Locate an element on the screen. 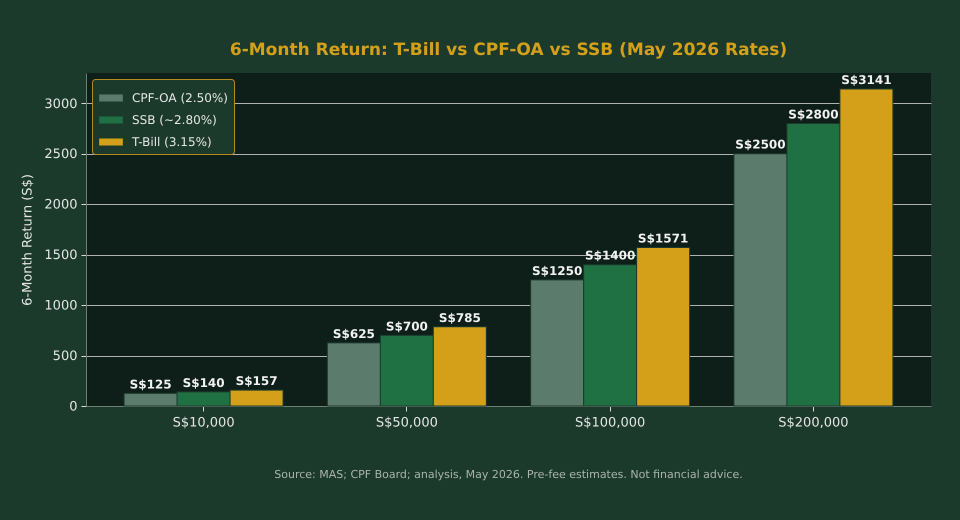  data-label: S$1250 is located at coordinates (557, 271).